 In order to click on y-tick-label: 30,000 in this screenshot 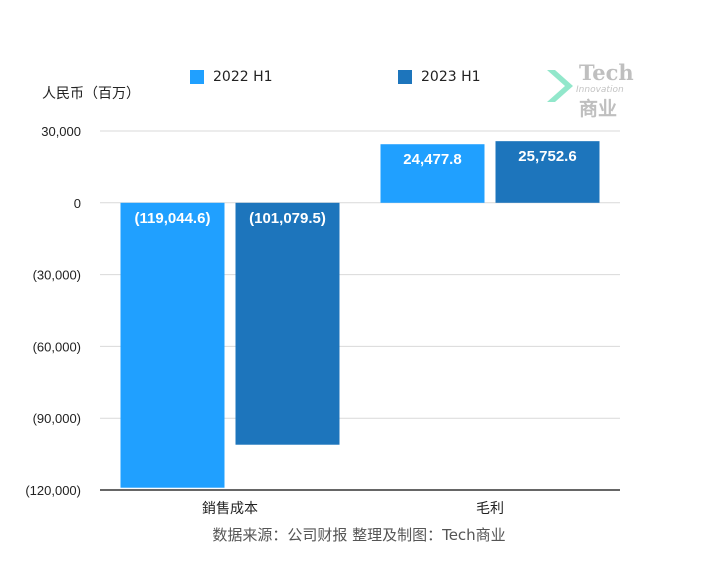, I will do `click(61, 131)`.